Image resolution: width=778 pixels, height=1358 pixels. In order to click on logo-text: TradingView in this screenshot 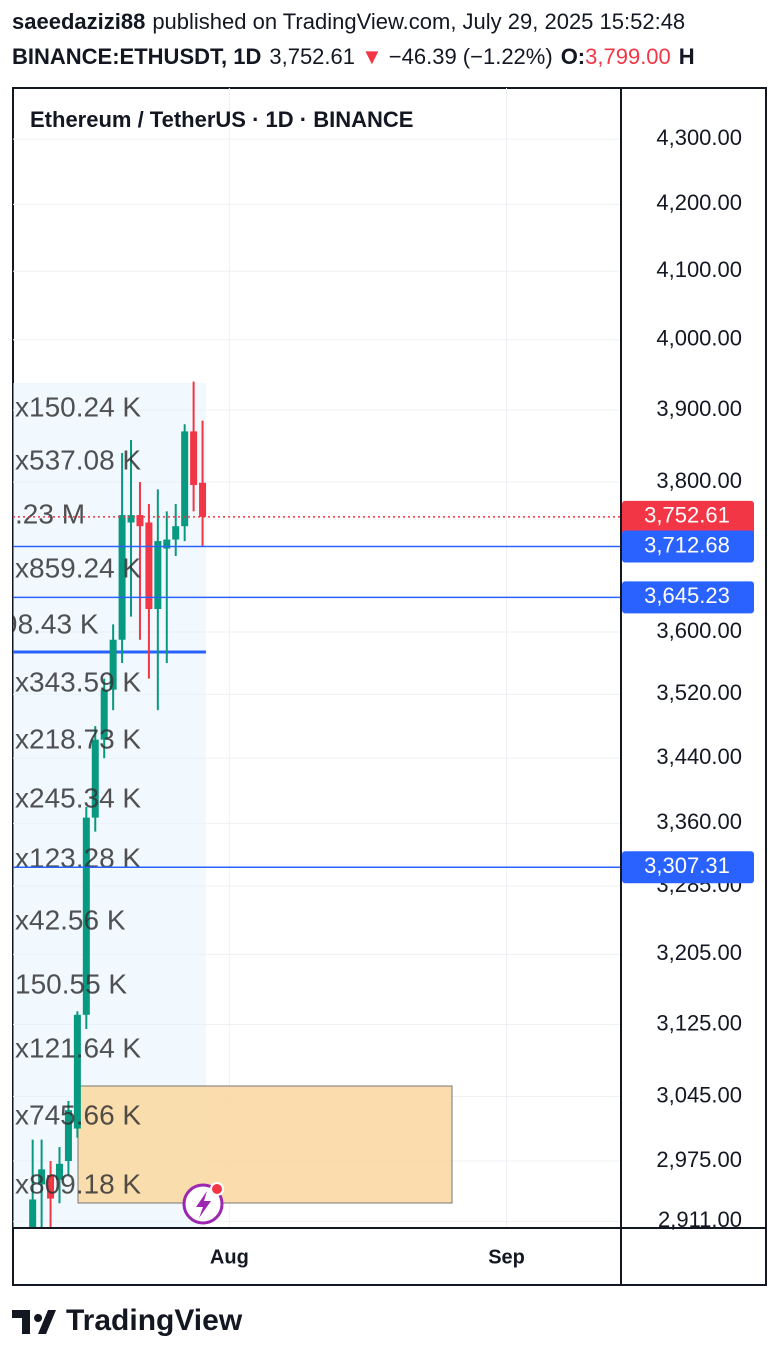, I will do `click(154, 1320)`.